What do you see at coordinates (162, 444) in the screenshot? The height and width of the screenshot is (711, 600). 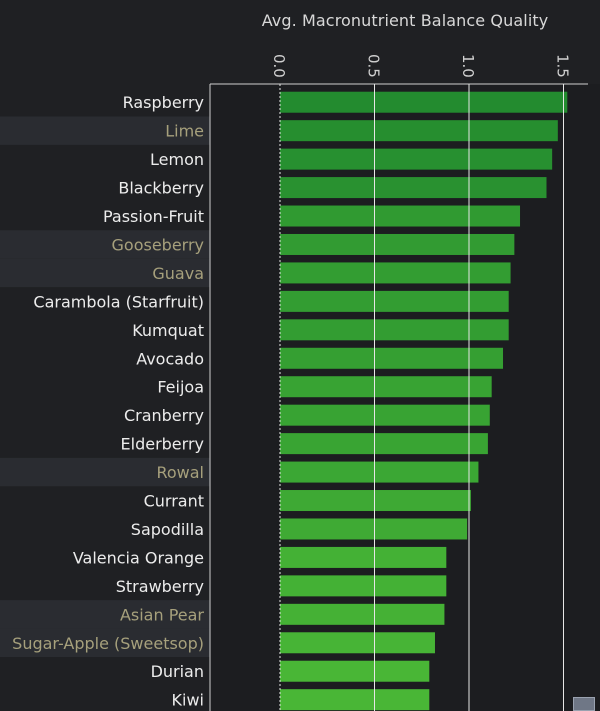 I see `category-label: Elderberry` at bounding box center [162, 444].